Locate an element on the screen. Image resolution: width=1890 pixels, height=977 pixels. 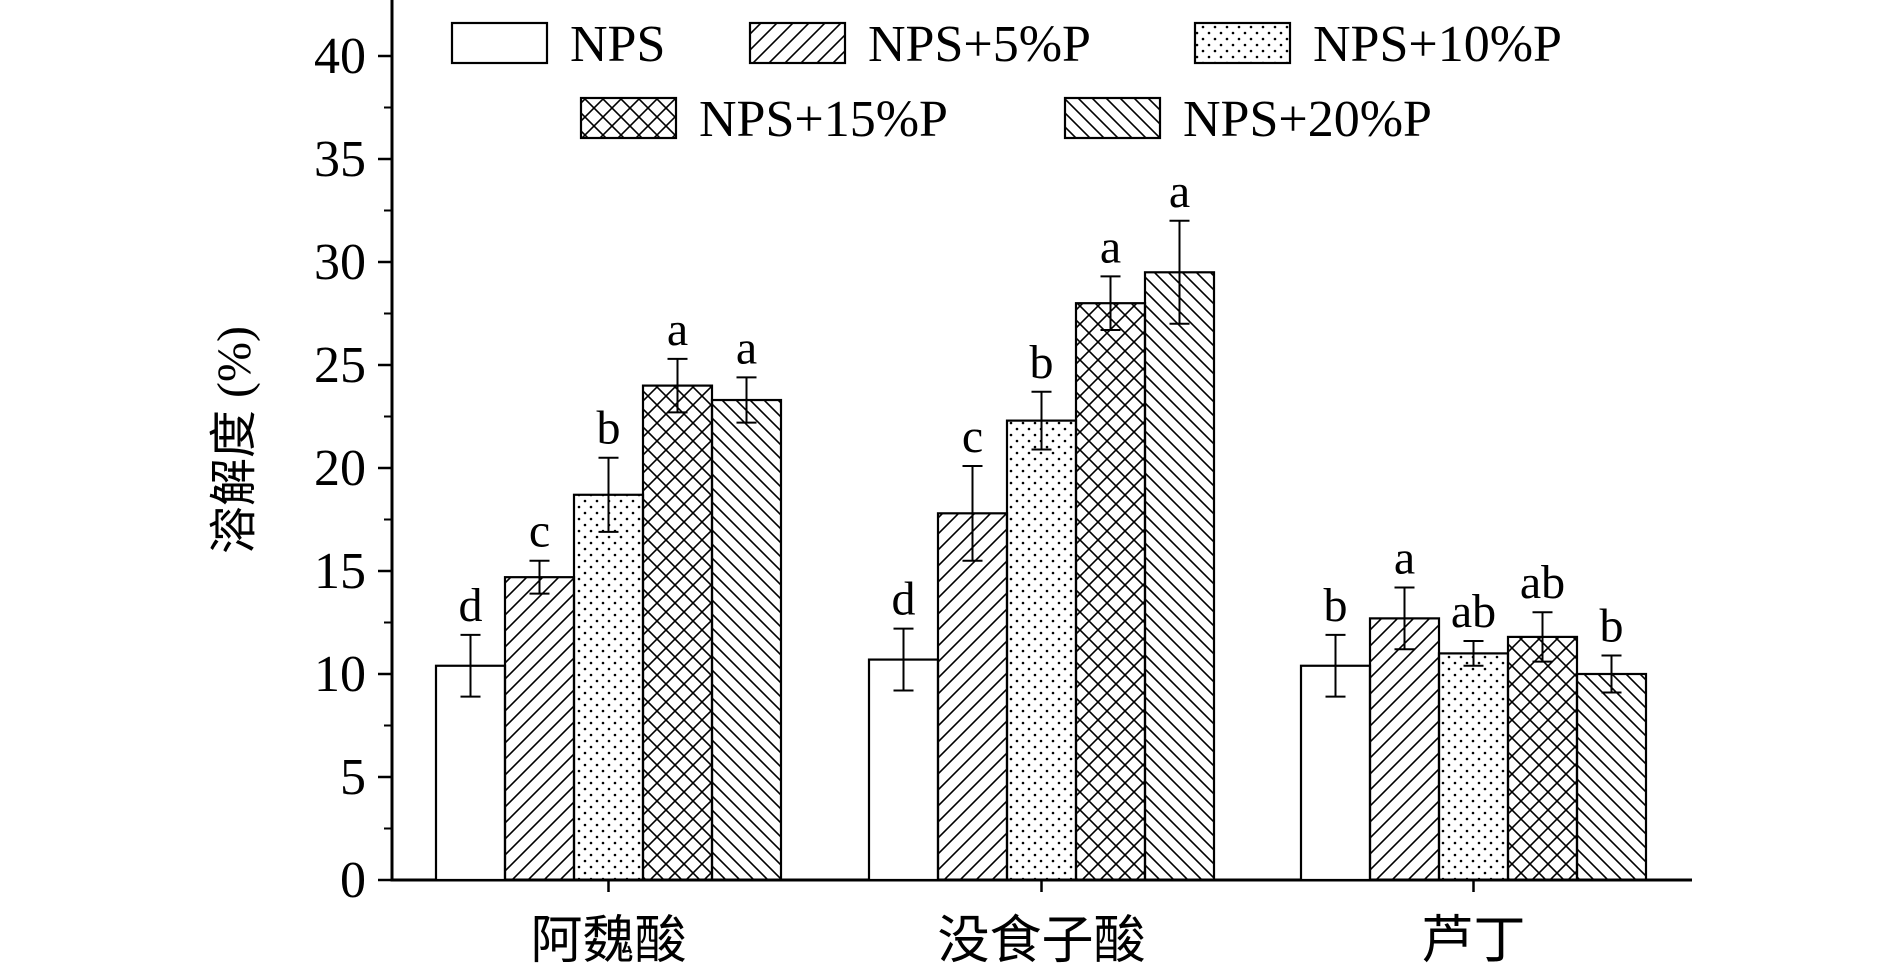
legend-label: NPS+20%P is located at coordinates (1307, 119).